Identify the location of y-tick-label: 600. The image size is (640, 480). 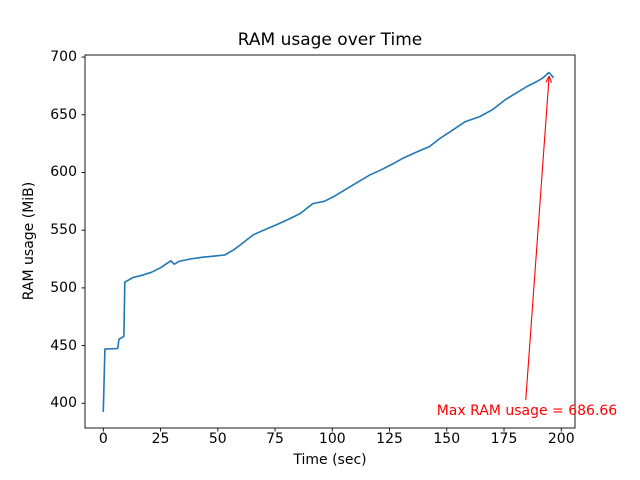
(63, 172).